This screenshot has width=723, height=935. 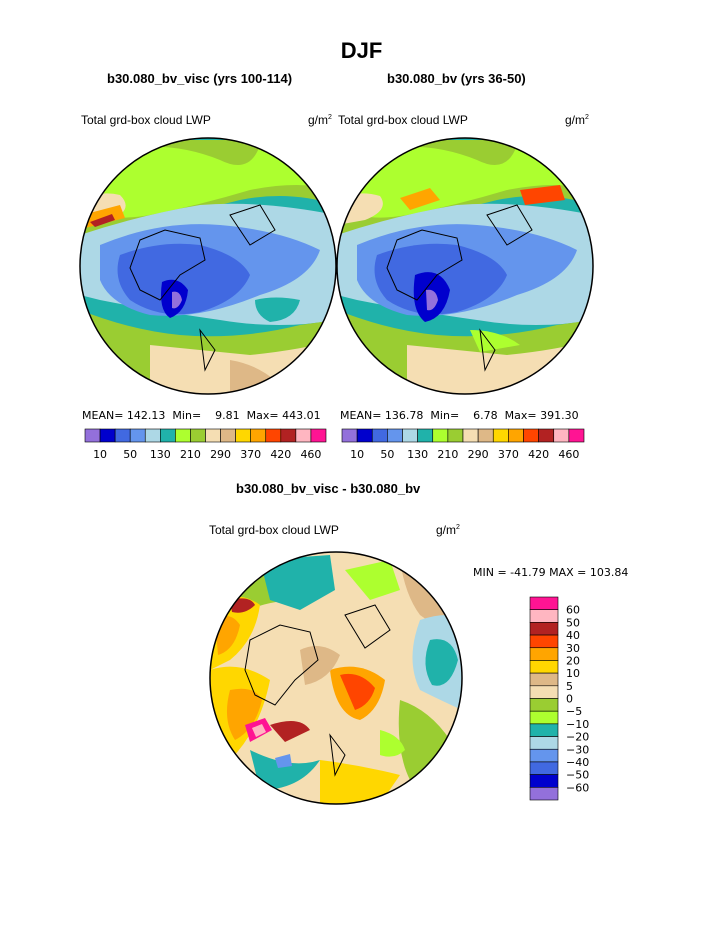 What do you see at coordinates (463, 444) in the screenshot?
I see `right-colorbar: 10 50 130 210 290 370 420 460` at bounding box center [463, 444].